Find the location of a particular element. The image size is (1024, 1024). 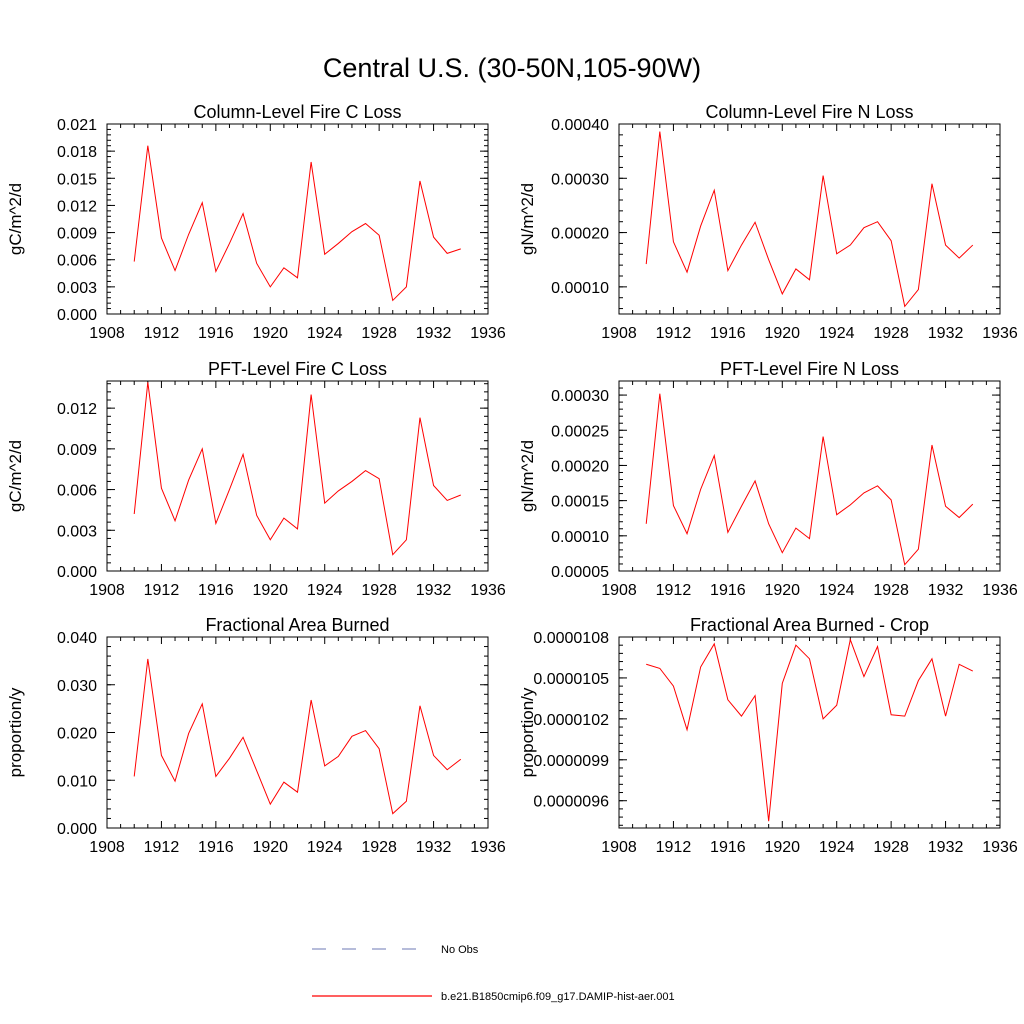

y-tick-label: 0.00040 is located at coordinates (580, 125).